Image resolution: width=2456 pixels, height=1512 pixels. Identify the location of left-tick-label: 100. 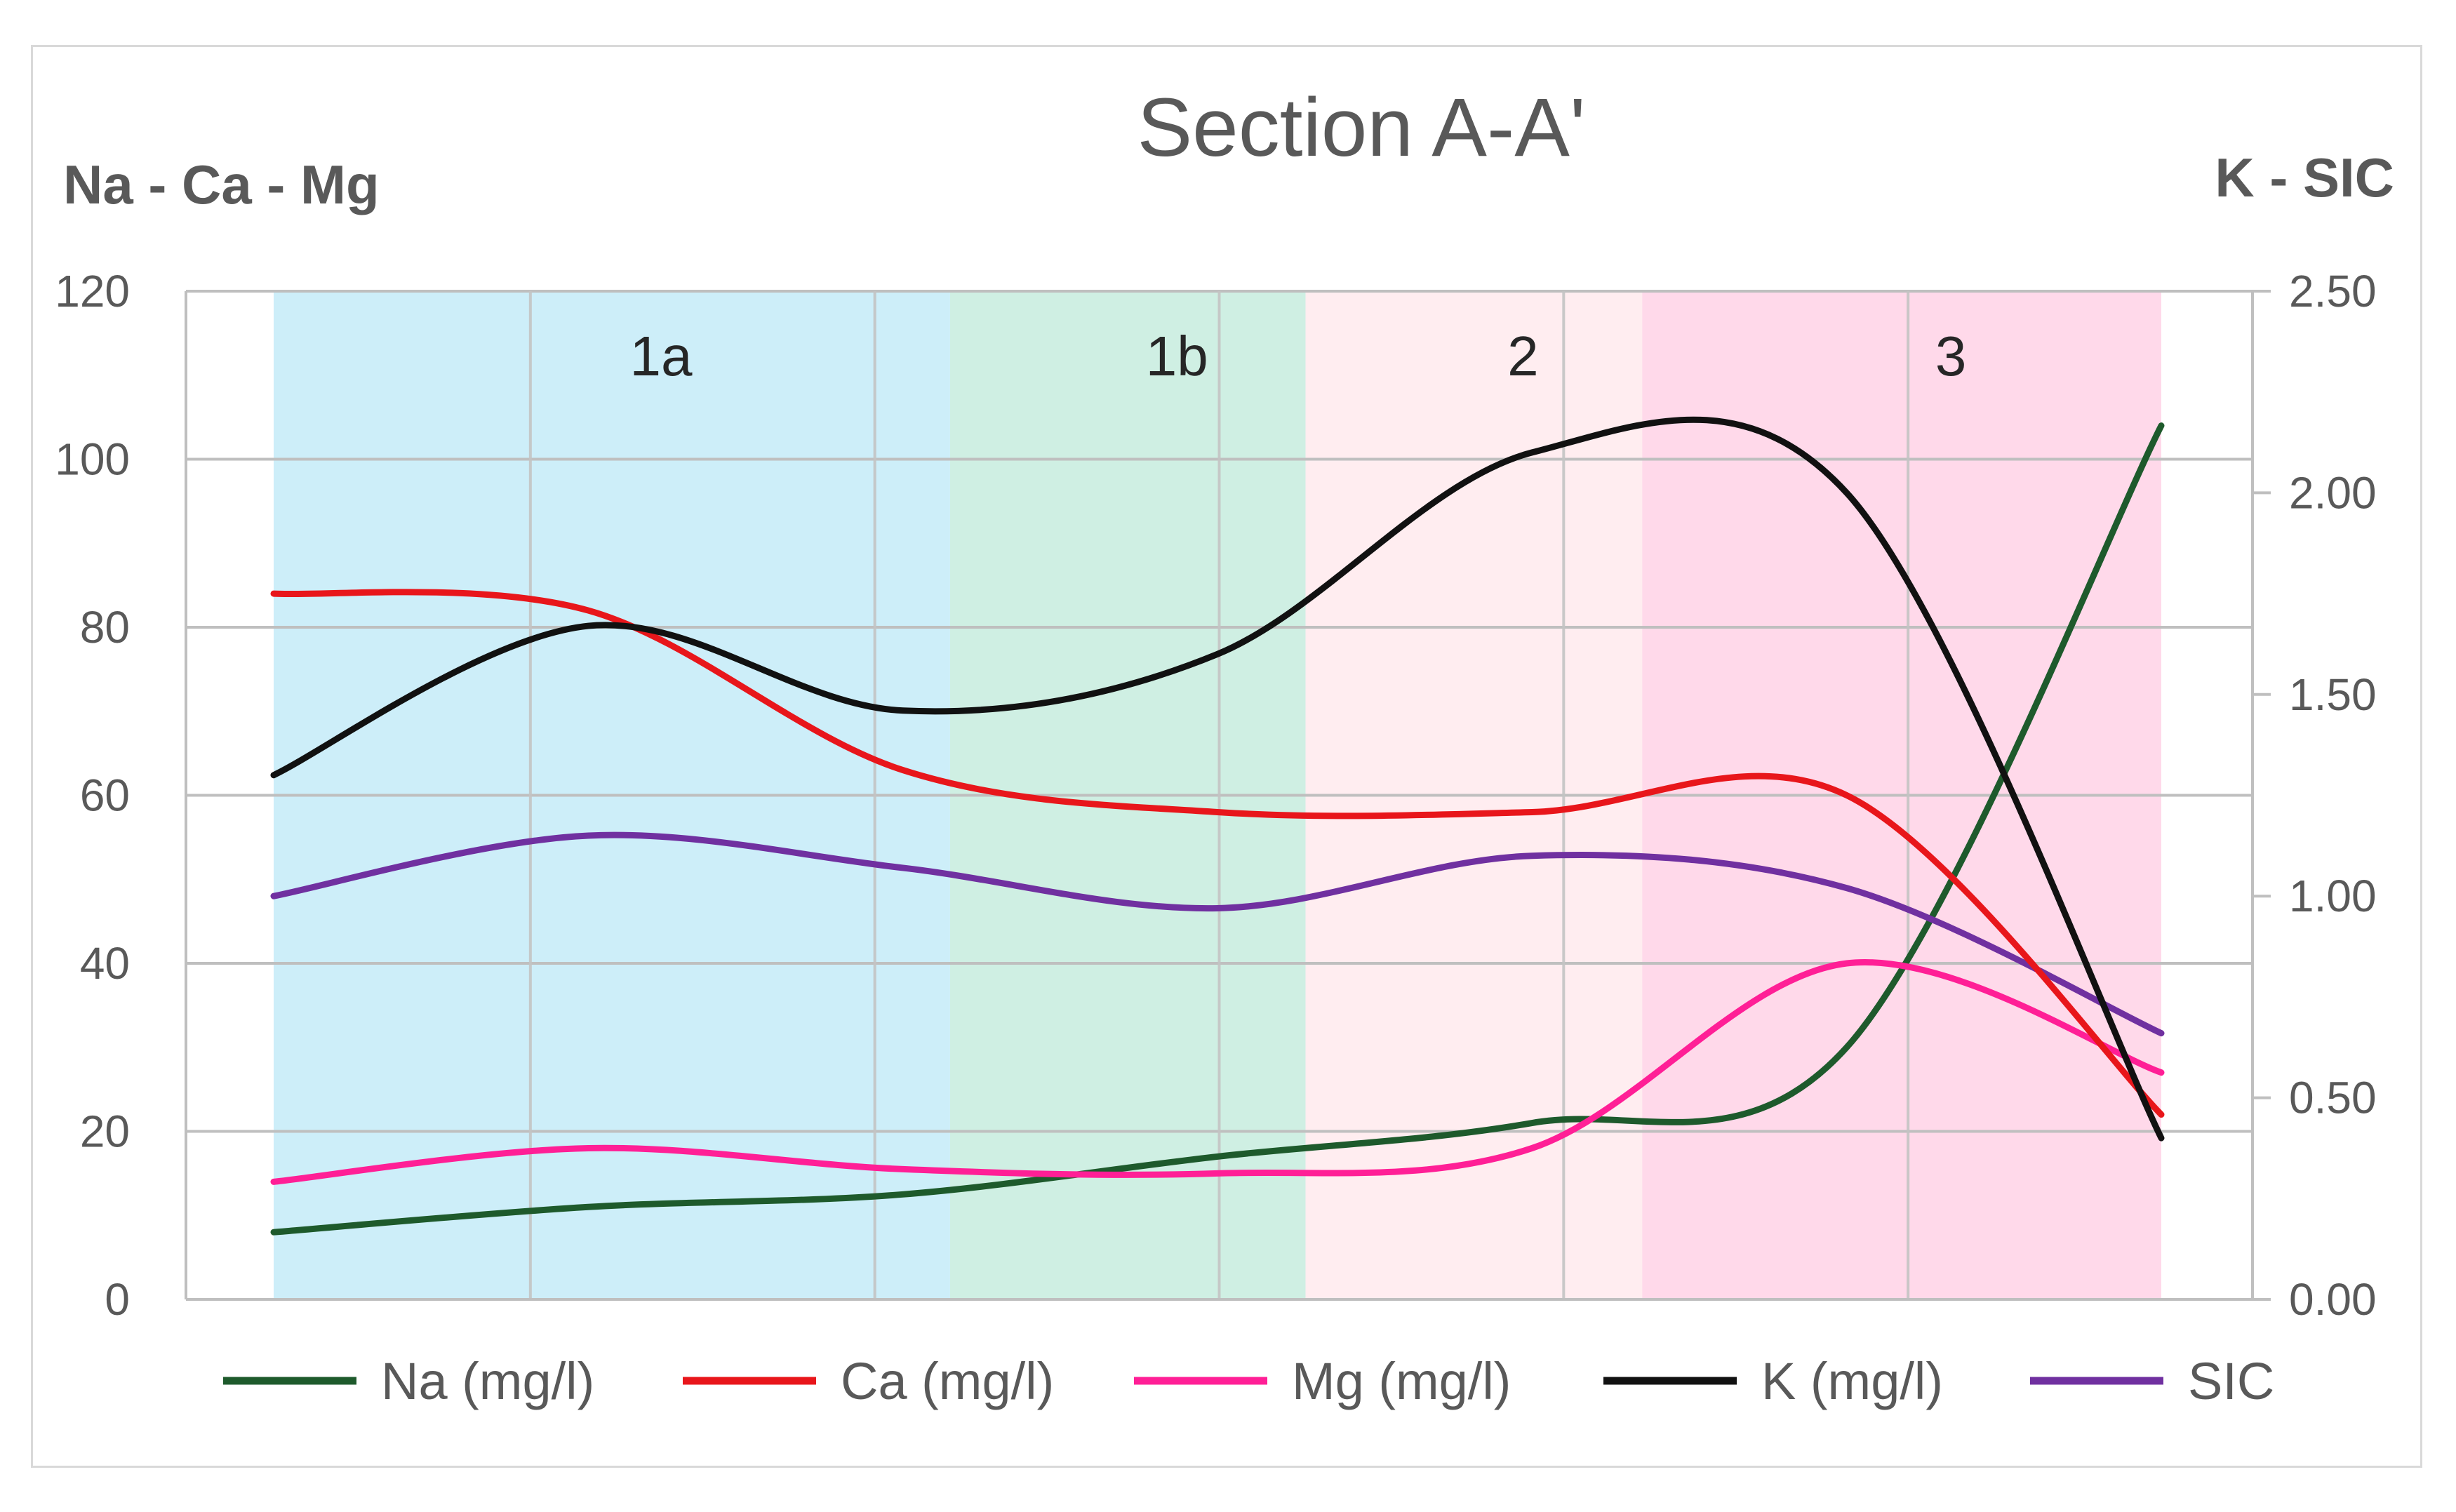
(92, 459).